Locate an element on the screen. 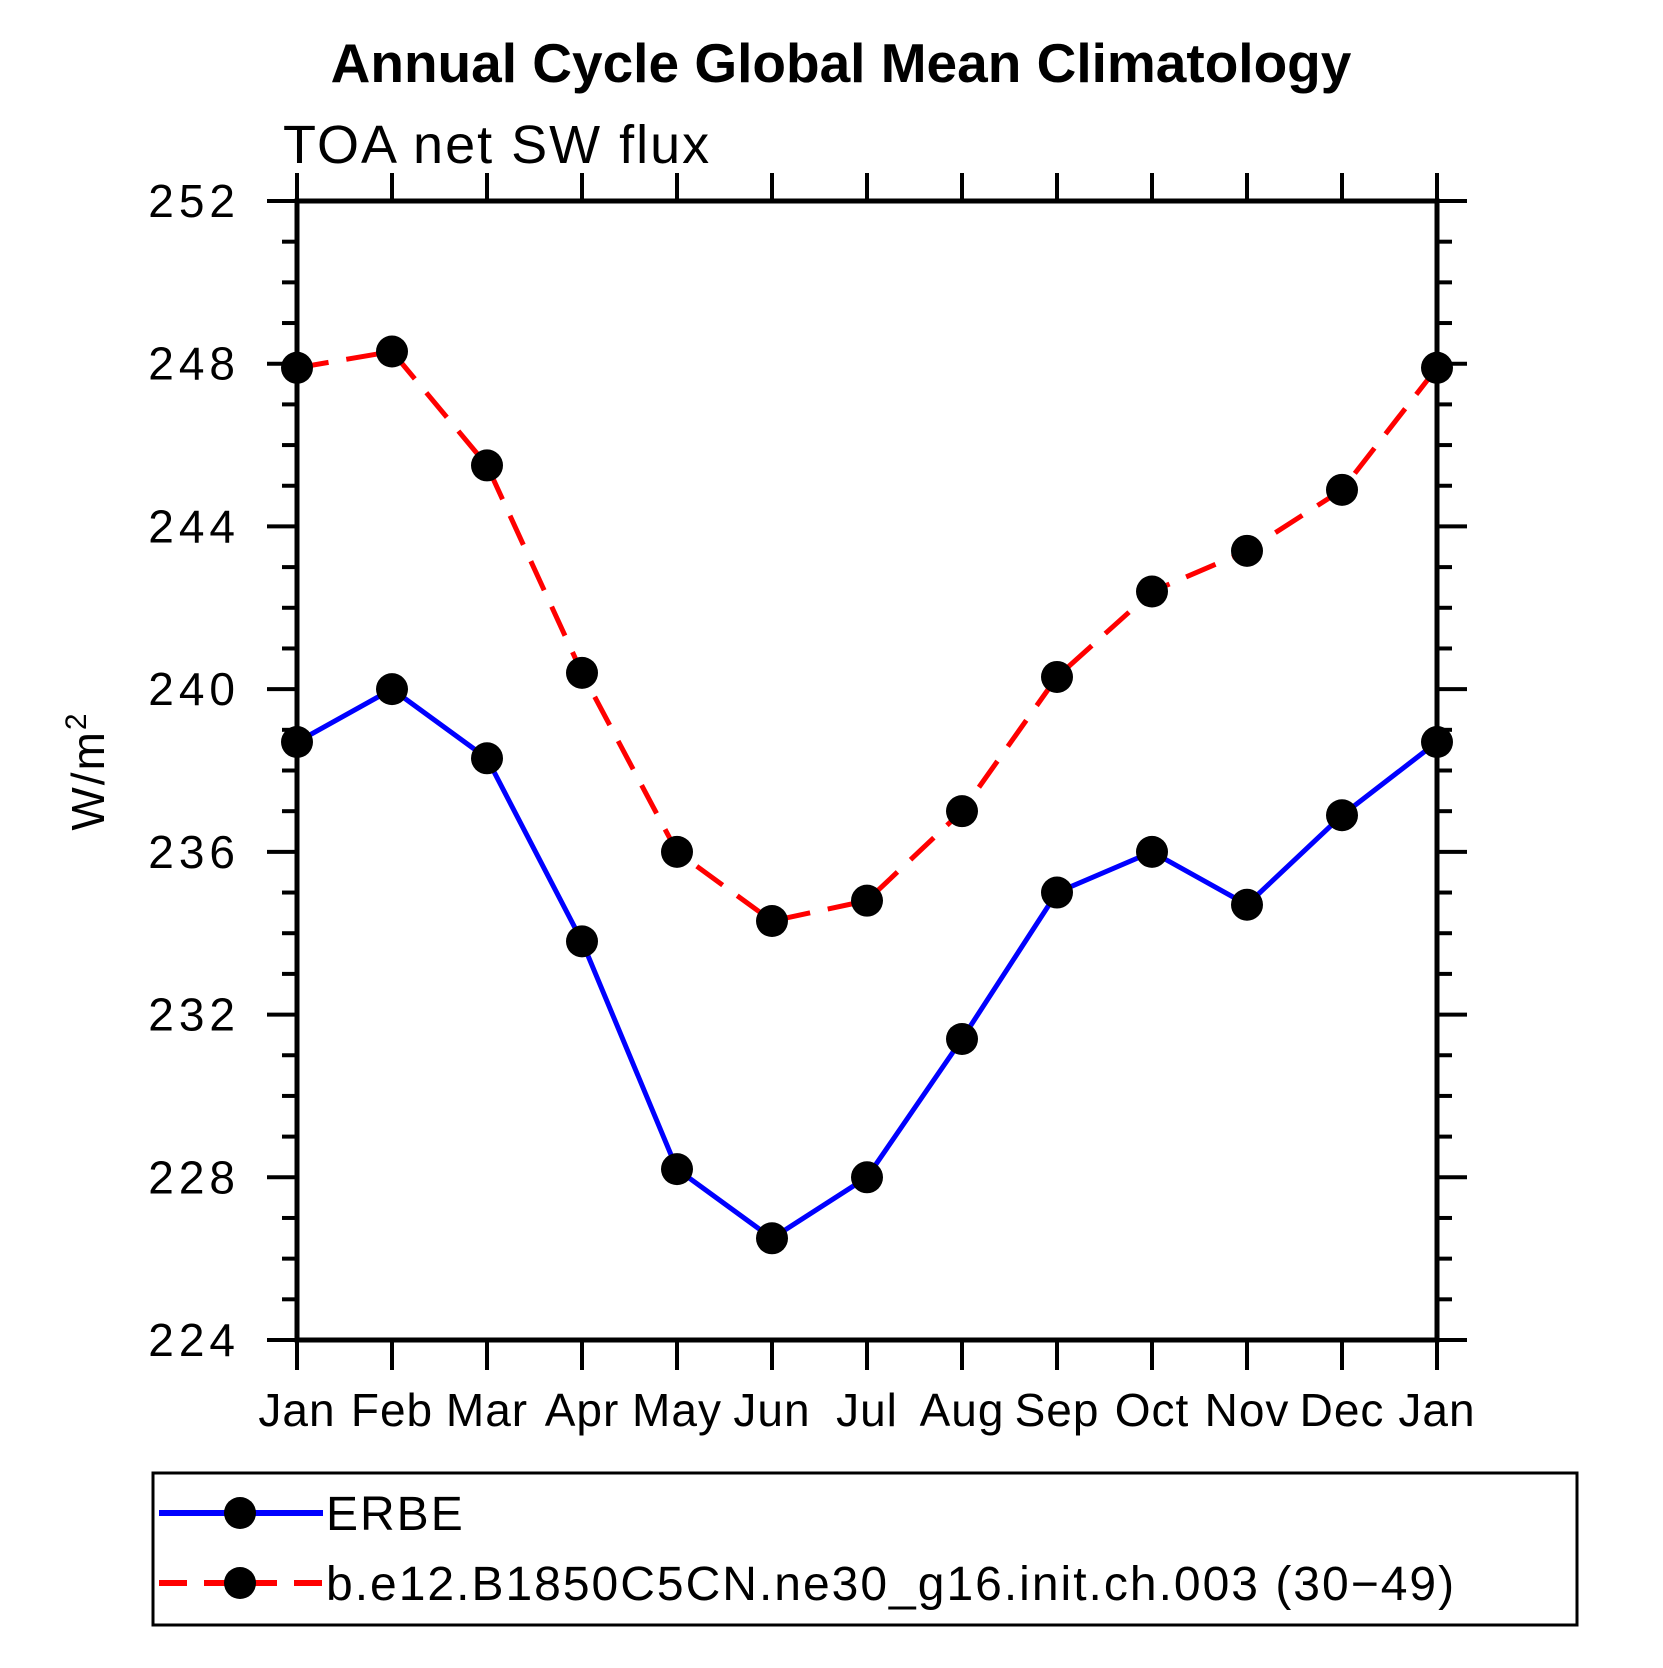 Image resolution: width=1663 pixels, height=1668 pixels. x-month-label: Jul is located at coordinates (867, 1410).